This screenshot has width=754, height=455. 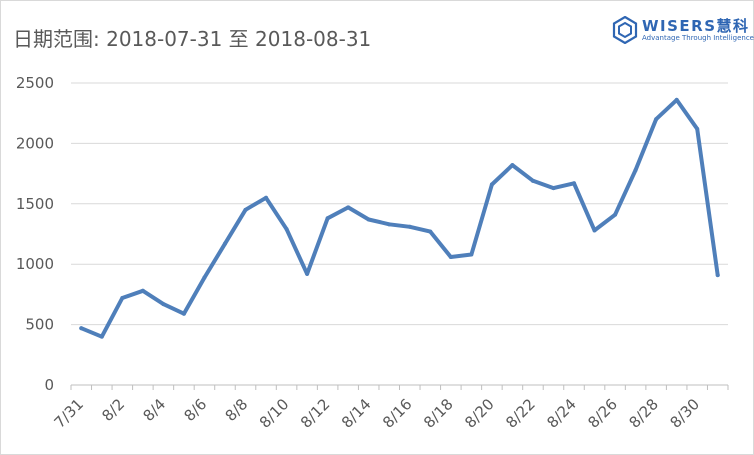 I want to click on x-tick-label: 7/31, so click(x=69, y=413).